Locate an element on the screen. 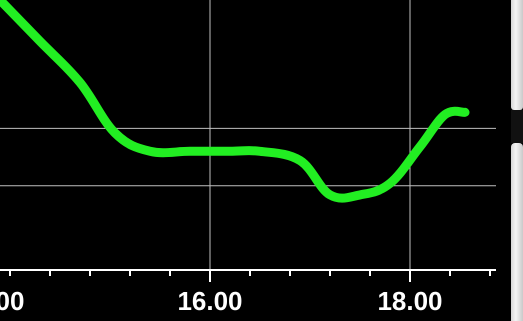  x-tick-labels: 00 16.00 18.00 is located at coordinates (221, 301).